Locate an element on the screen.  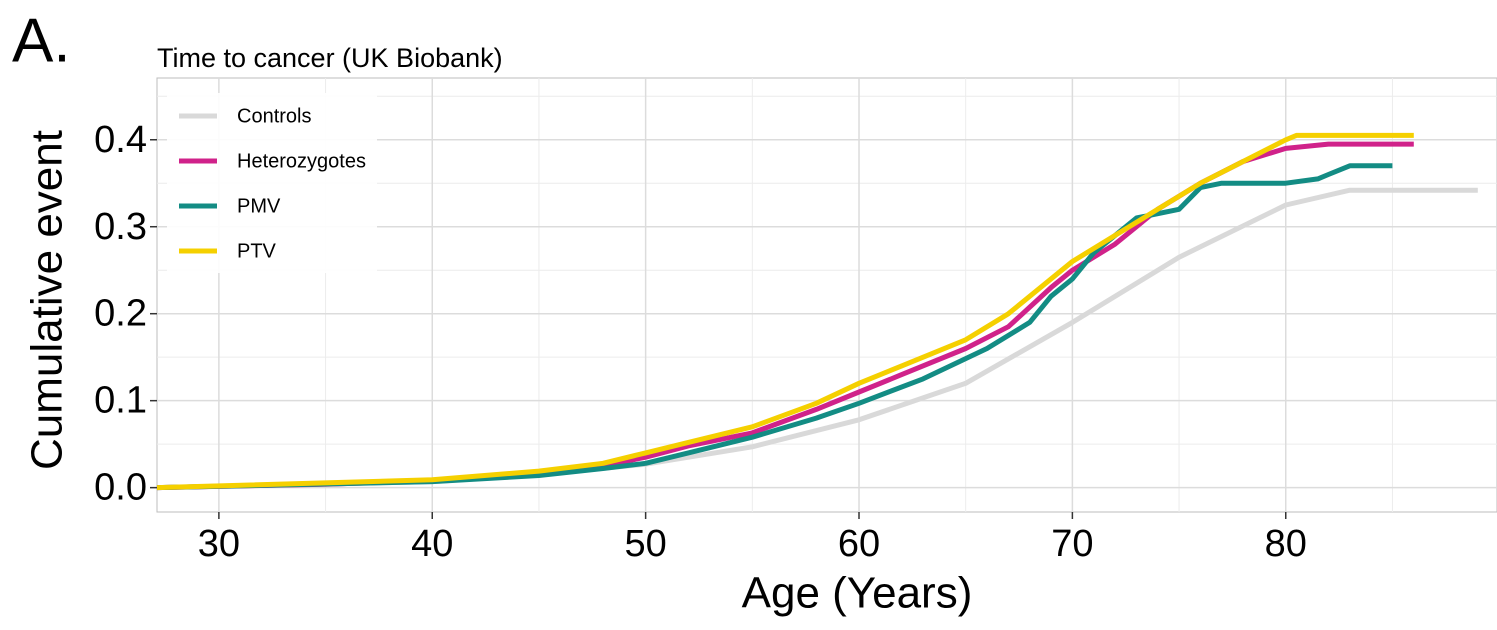
x-axis-title: Age (Years) is located at coordinates (857, 593).